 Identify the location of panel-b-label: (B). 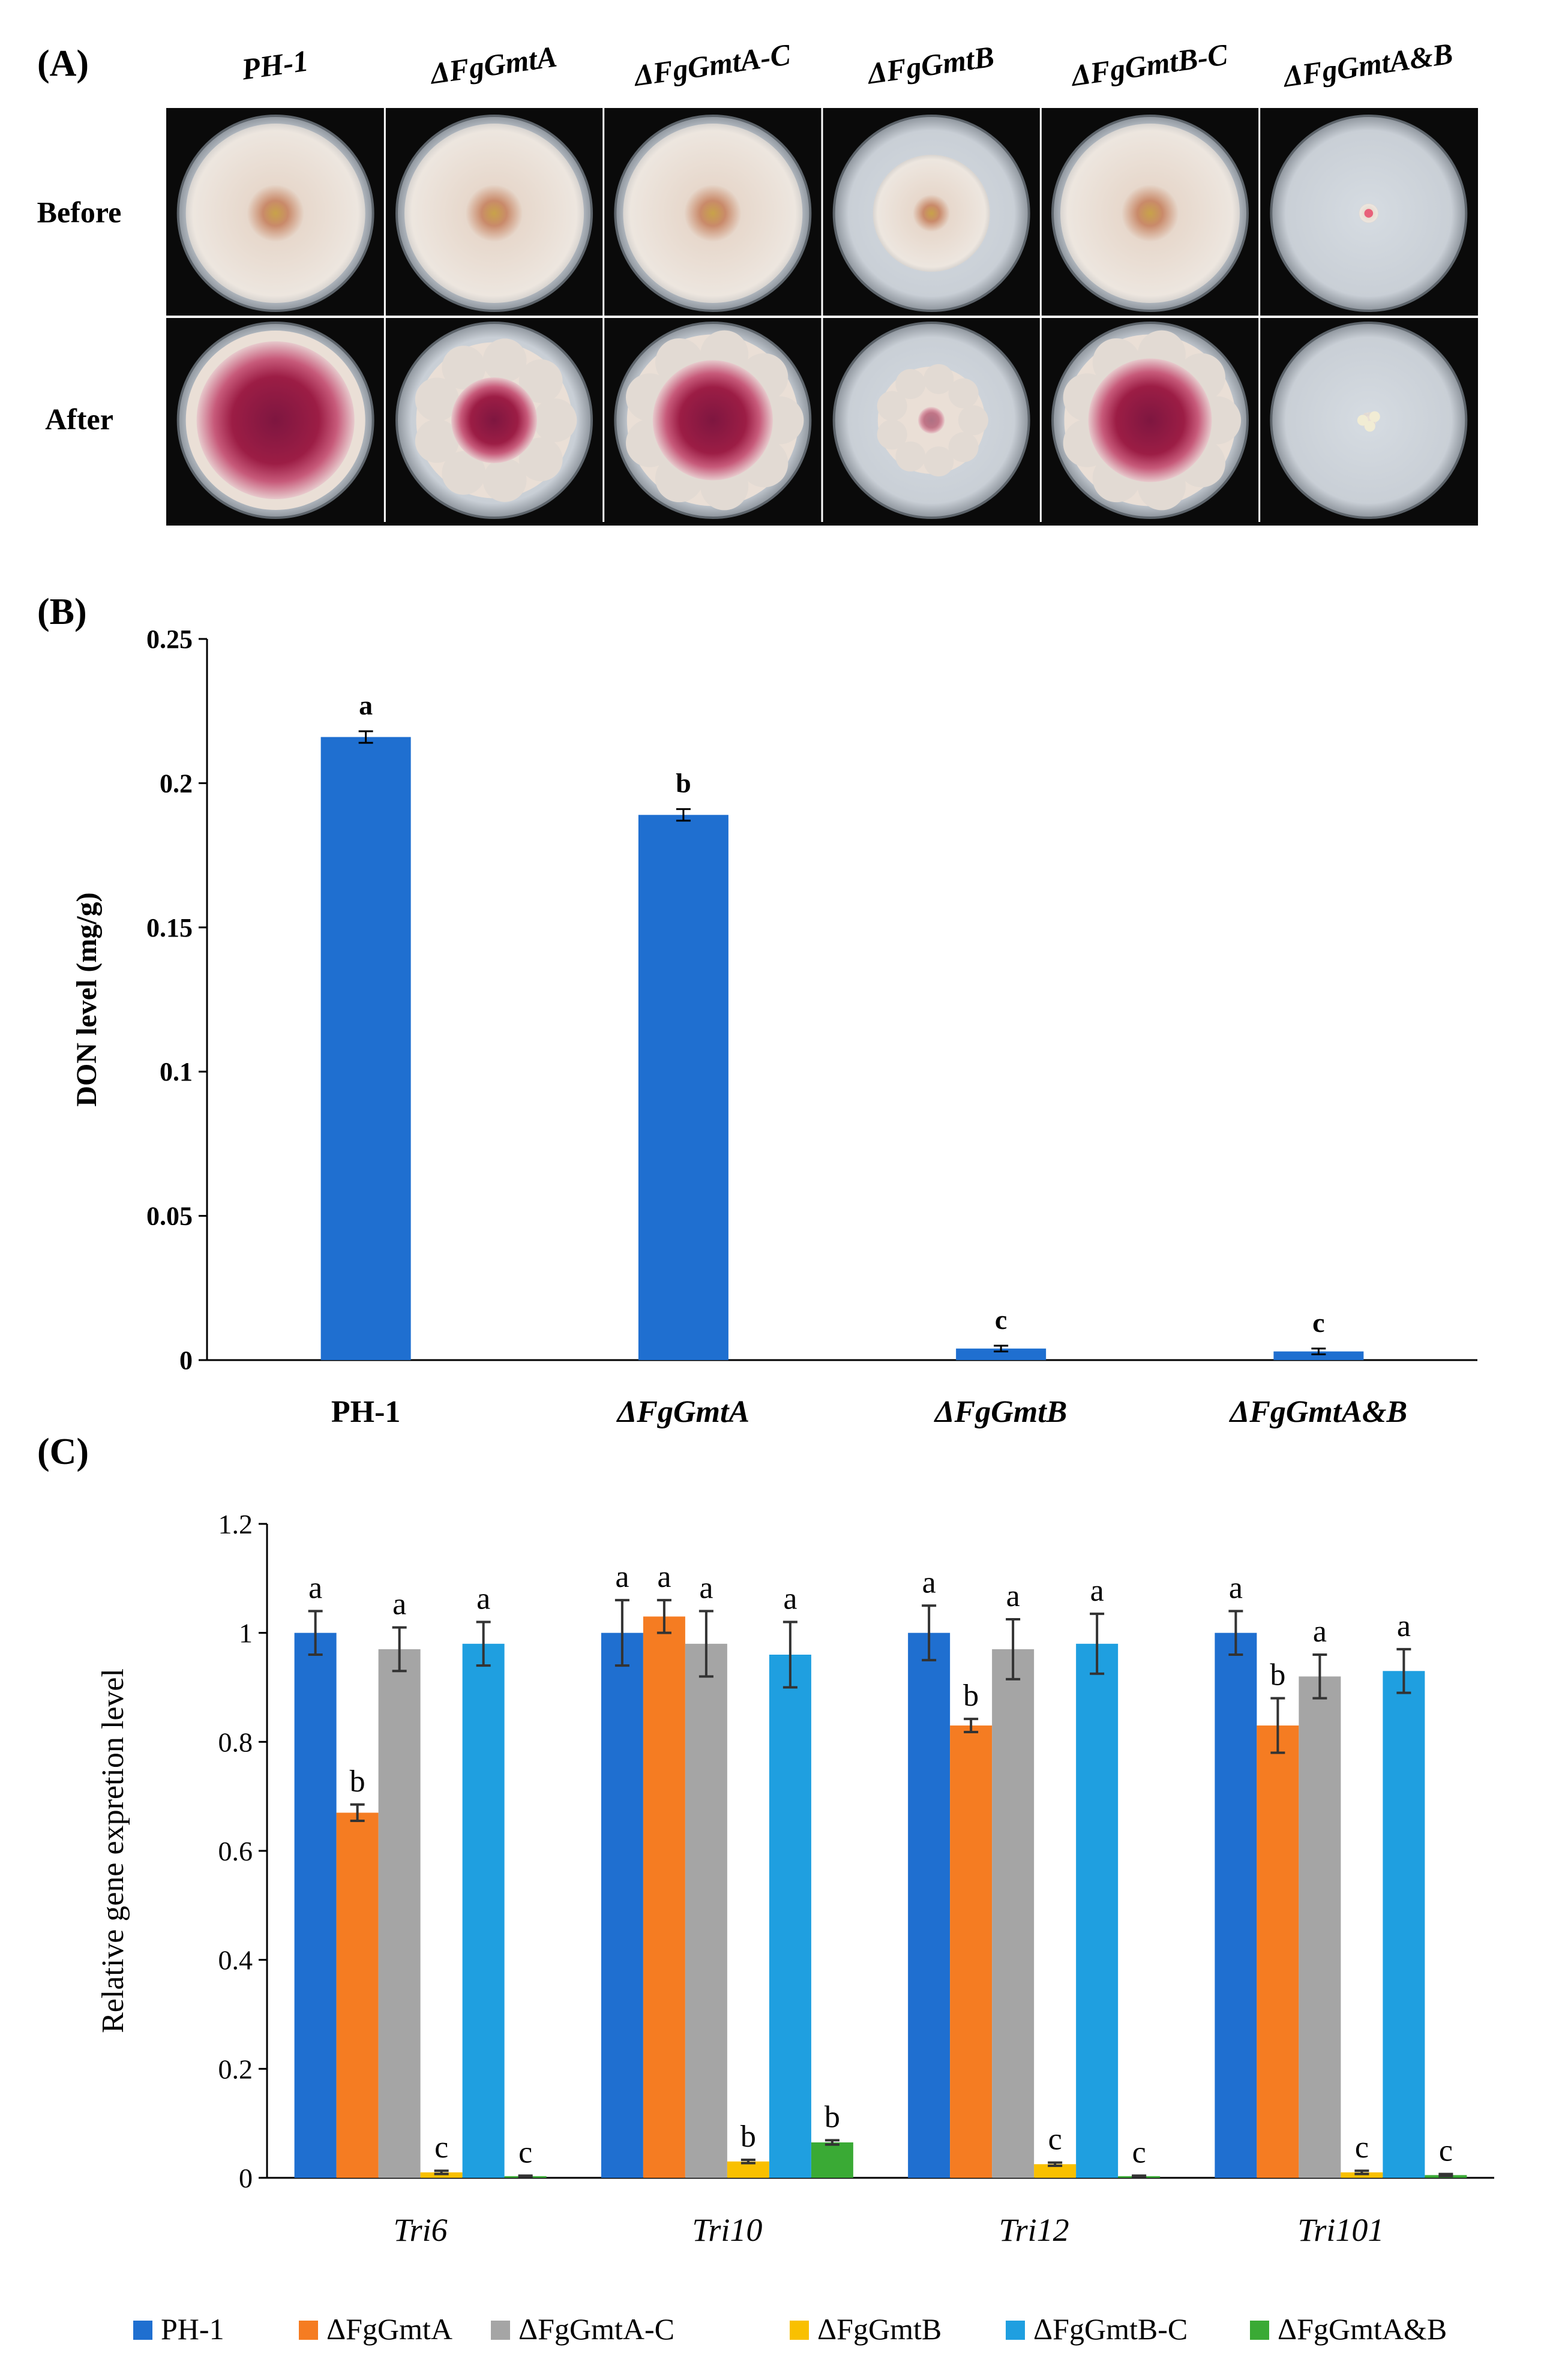
(62, 612).